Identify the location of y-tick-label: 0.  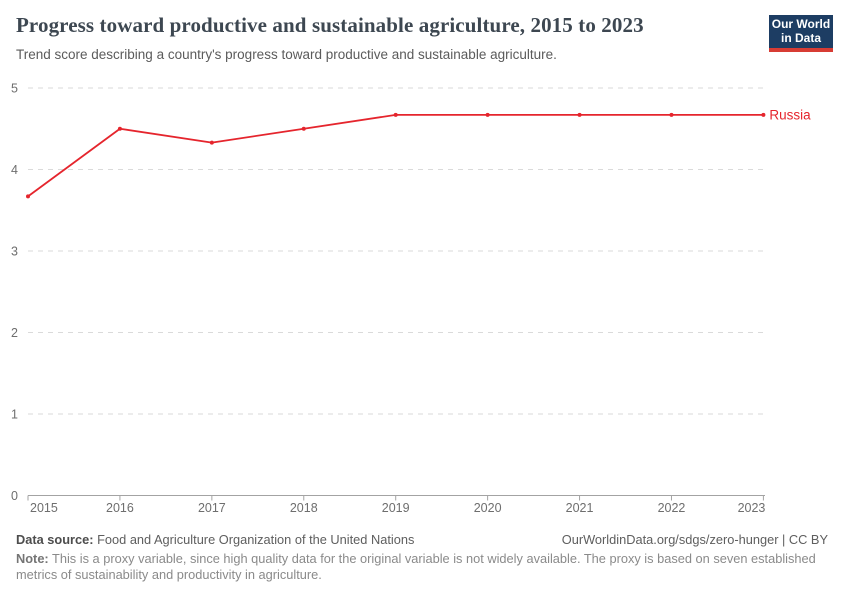
(14, 496).